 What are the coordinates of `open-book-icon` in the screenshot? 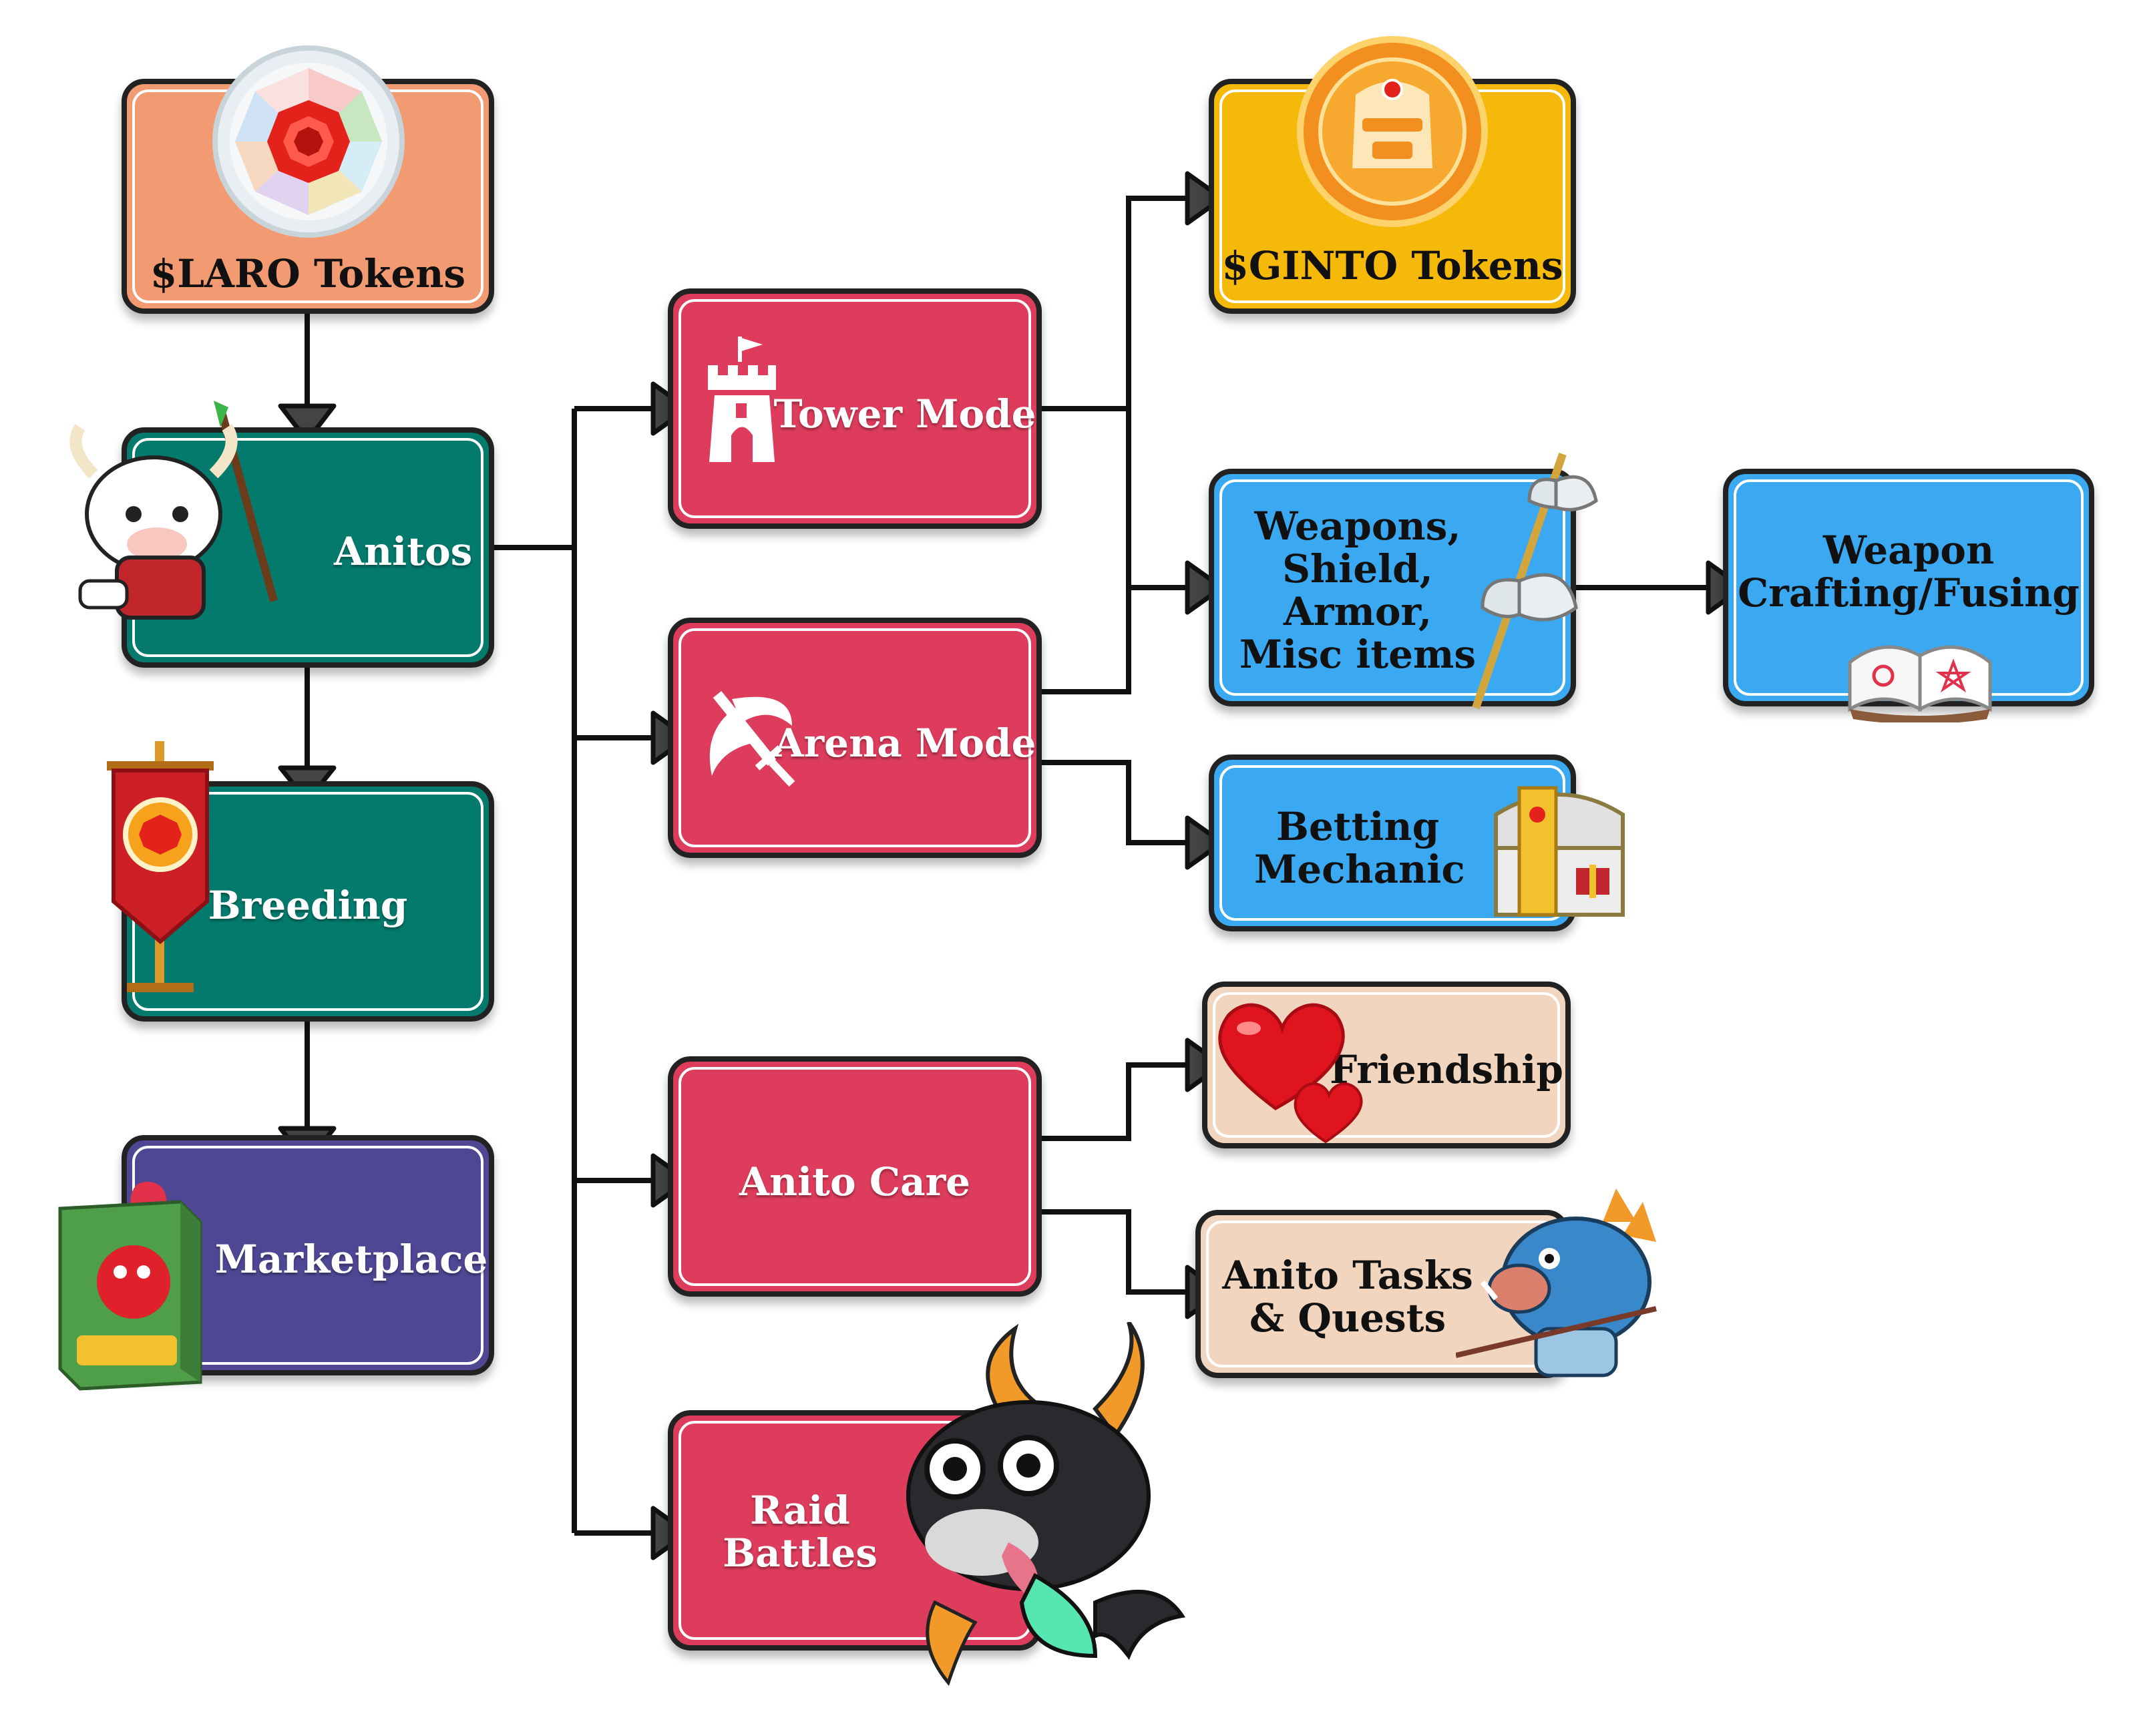 It's located at (1920, 683).